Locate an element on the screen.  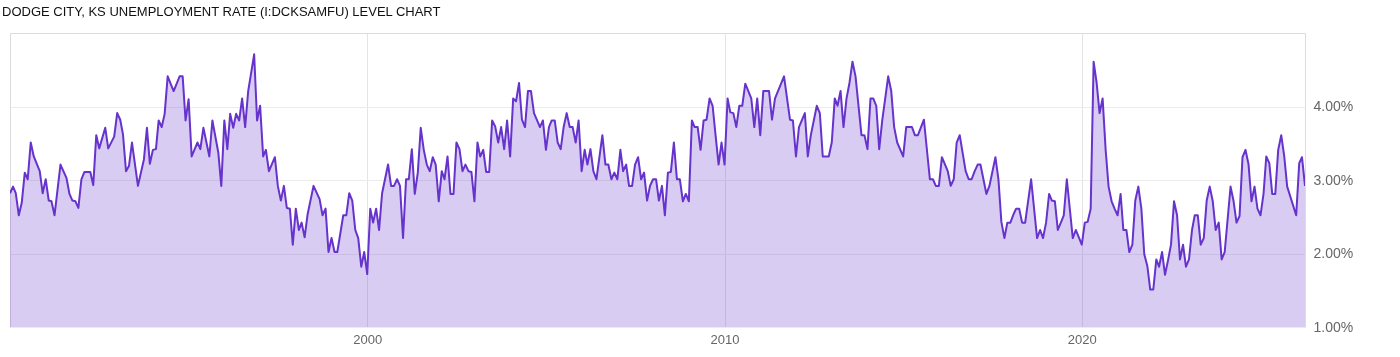
y-tick-label: 4.00% is located at coordinates (1333, 106).